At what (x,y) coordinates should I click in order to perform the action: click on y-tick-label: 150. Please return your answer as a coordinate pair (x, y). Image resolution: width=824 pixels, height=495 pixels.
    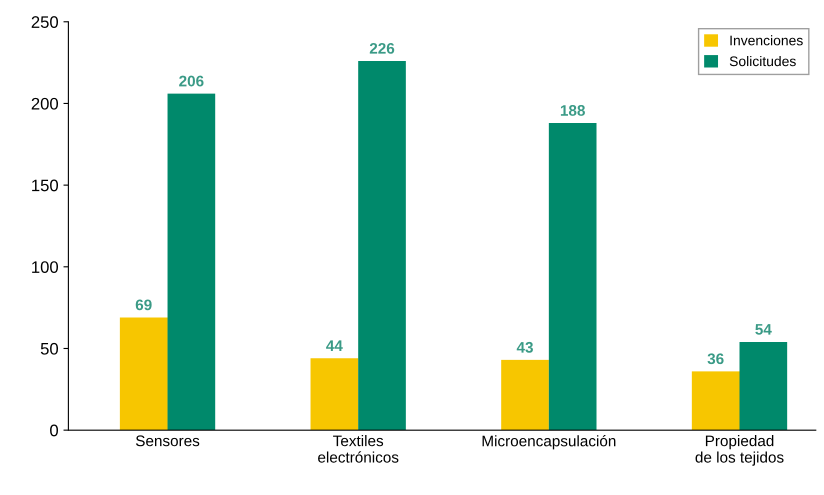
    Looking at the image, I should click on (45, 186).